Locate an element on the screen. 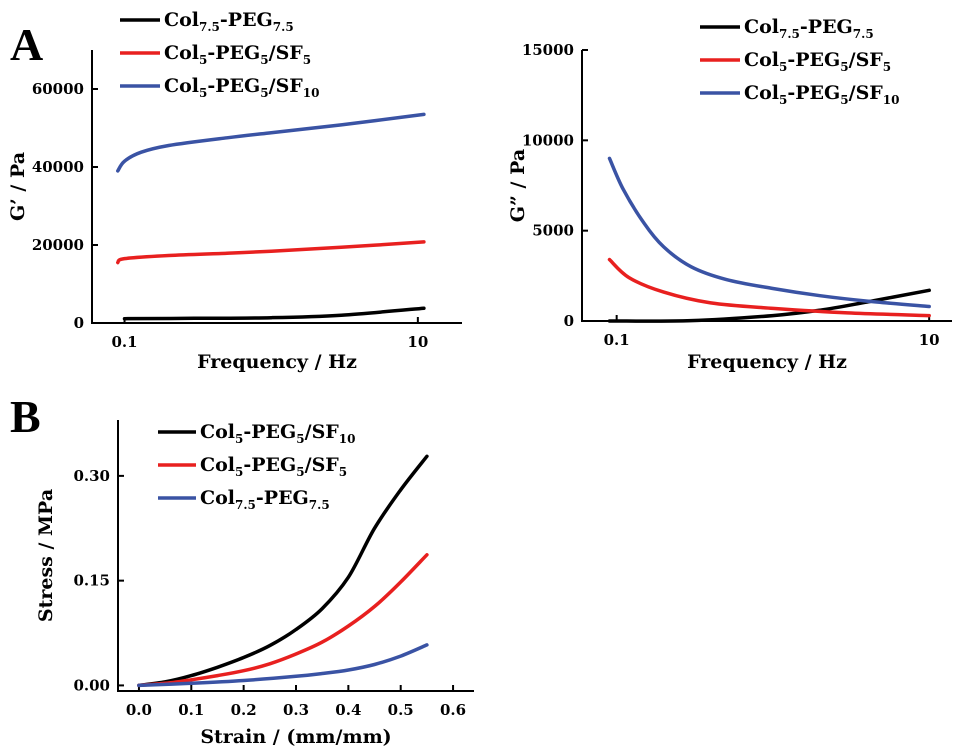 The image size is (961, 752). y-tick-label: 5000 is located at coordinates (553, 231).